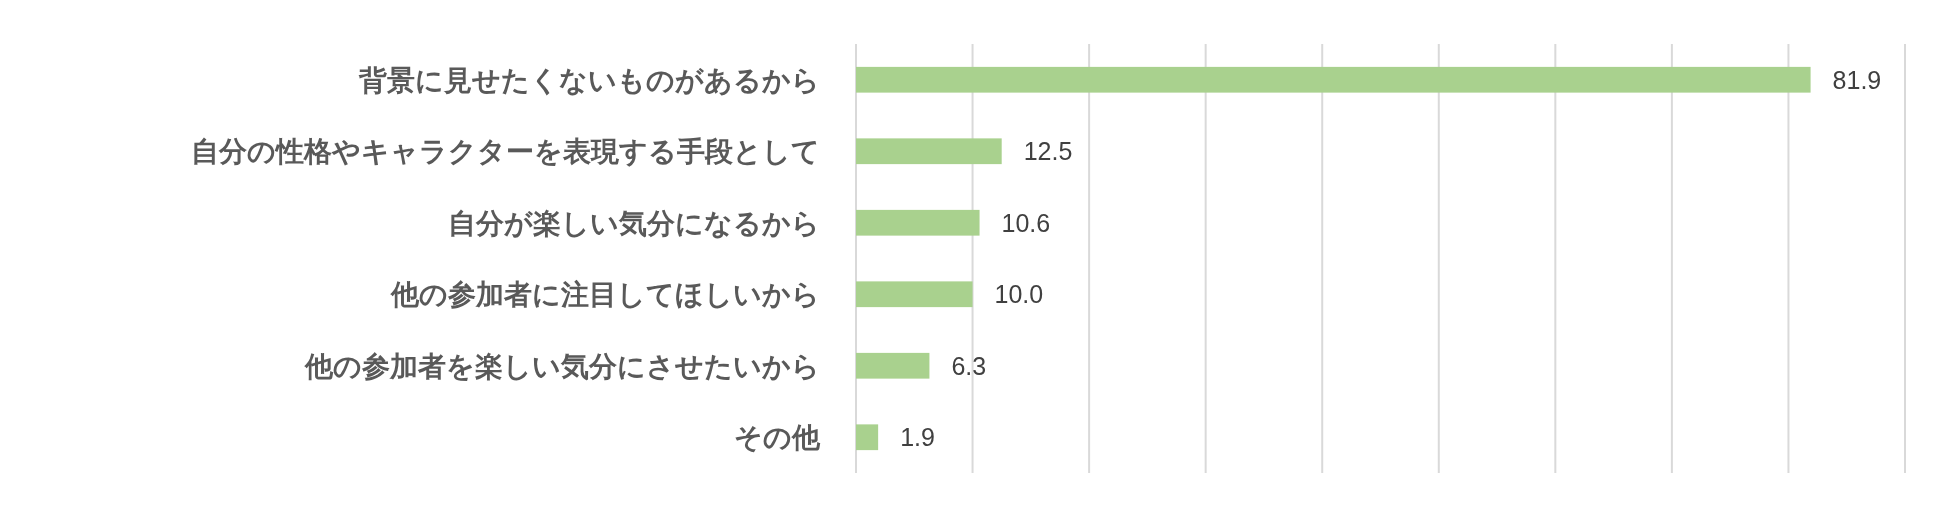 This screenshot has height=518, width=1950. What do you see at coordinates (605, 295) in the screenshot?
I see `y-tick-label: 他の参加者に注目してほしいから` at bounding box center [605, 295].